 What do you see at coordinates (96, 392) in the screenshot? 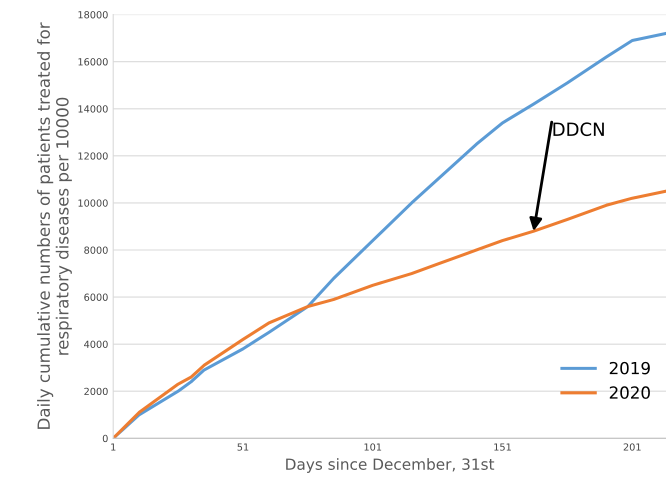
I see `y-tick-label: 2000` at bounding box center [96, 392].